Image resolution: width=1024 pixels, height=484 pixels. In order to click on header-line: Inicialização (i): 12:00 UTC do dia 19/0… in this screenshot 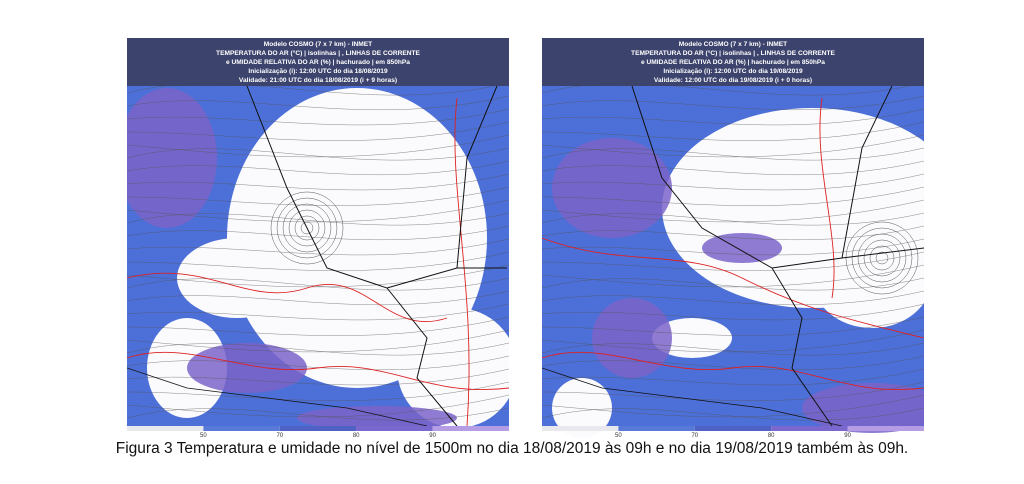, I will do `click(733, 71)`.